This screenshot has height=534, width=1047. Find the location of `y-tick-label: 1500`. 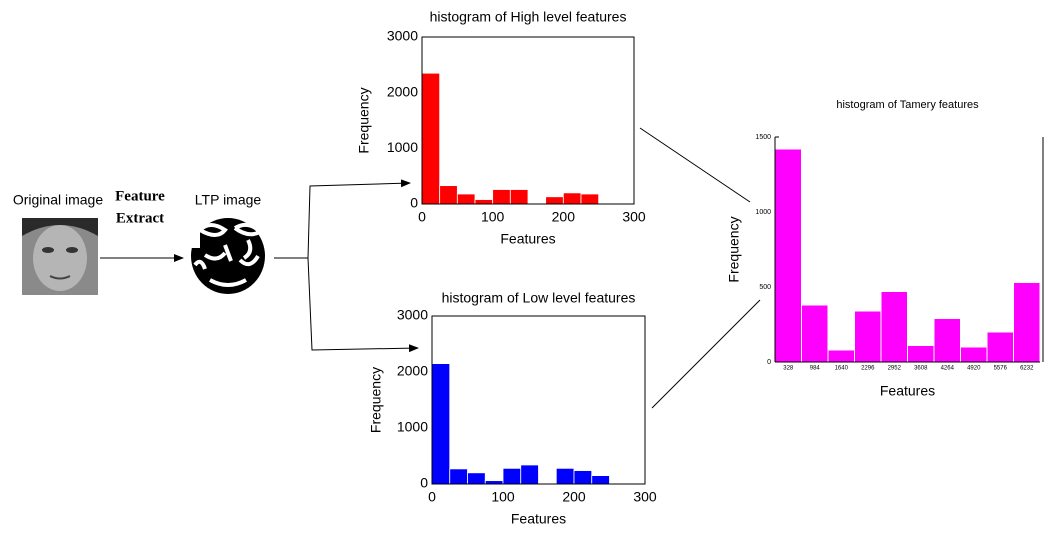

y-tick-label: 1500 is located at coordinates (763, 137).